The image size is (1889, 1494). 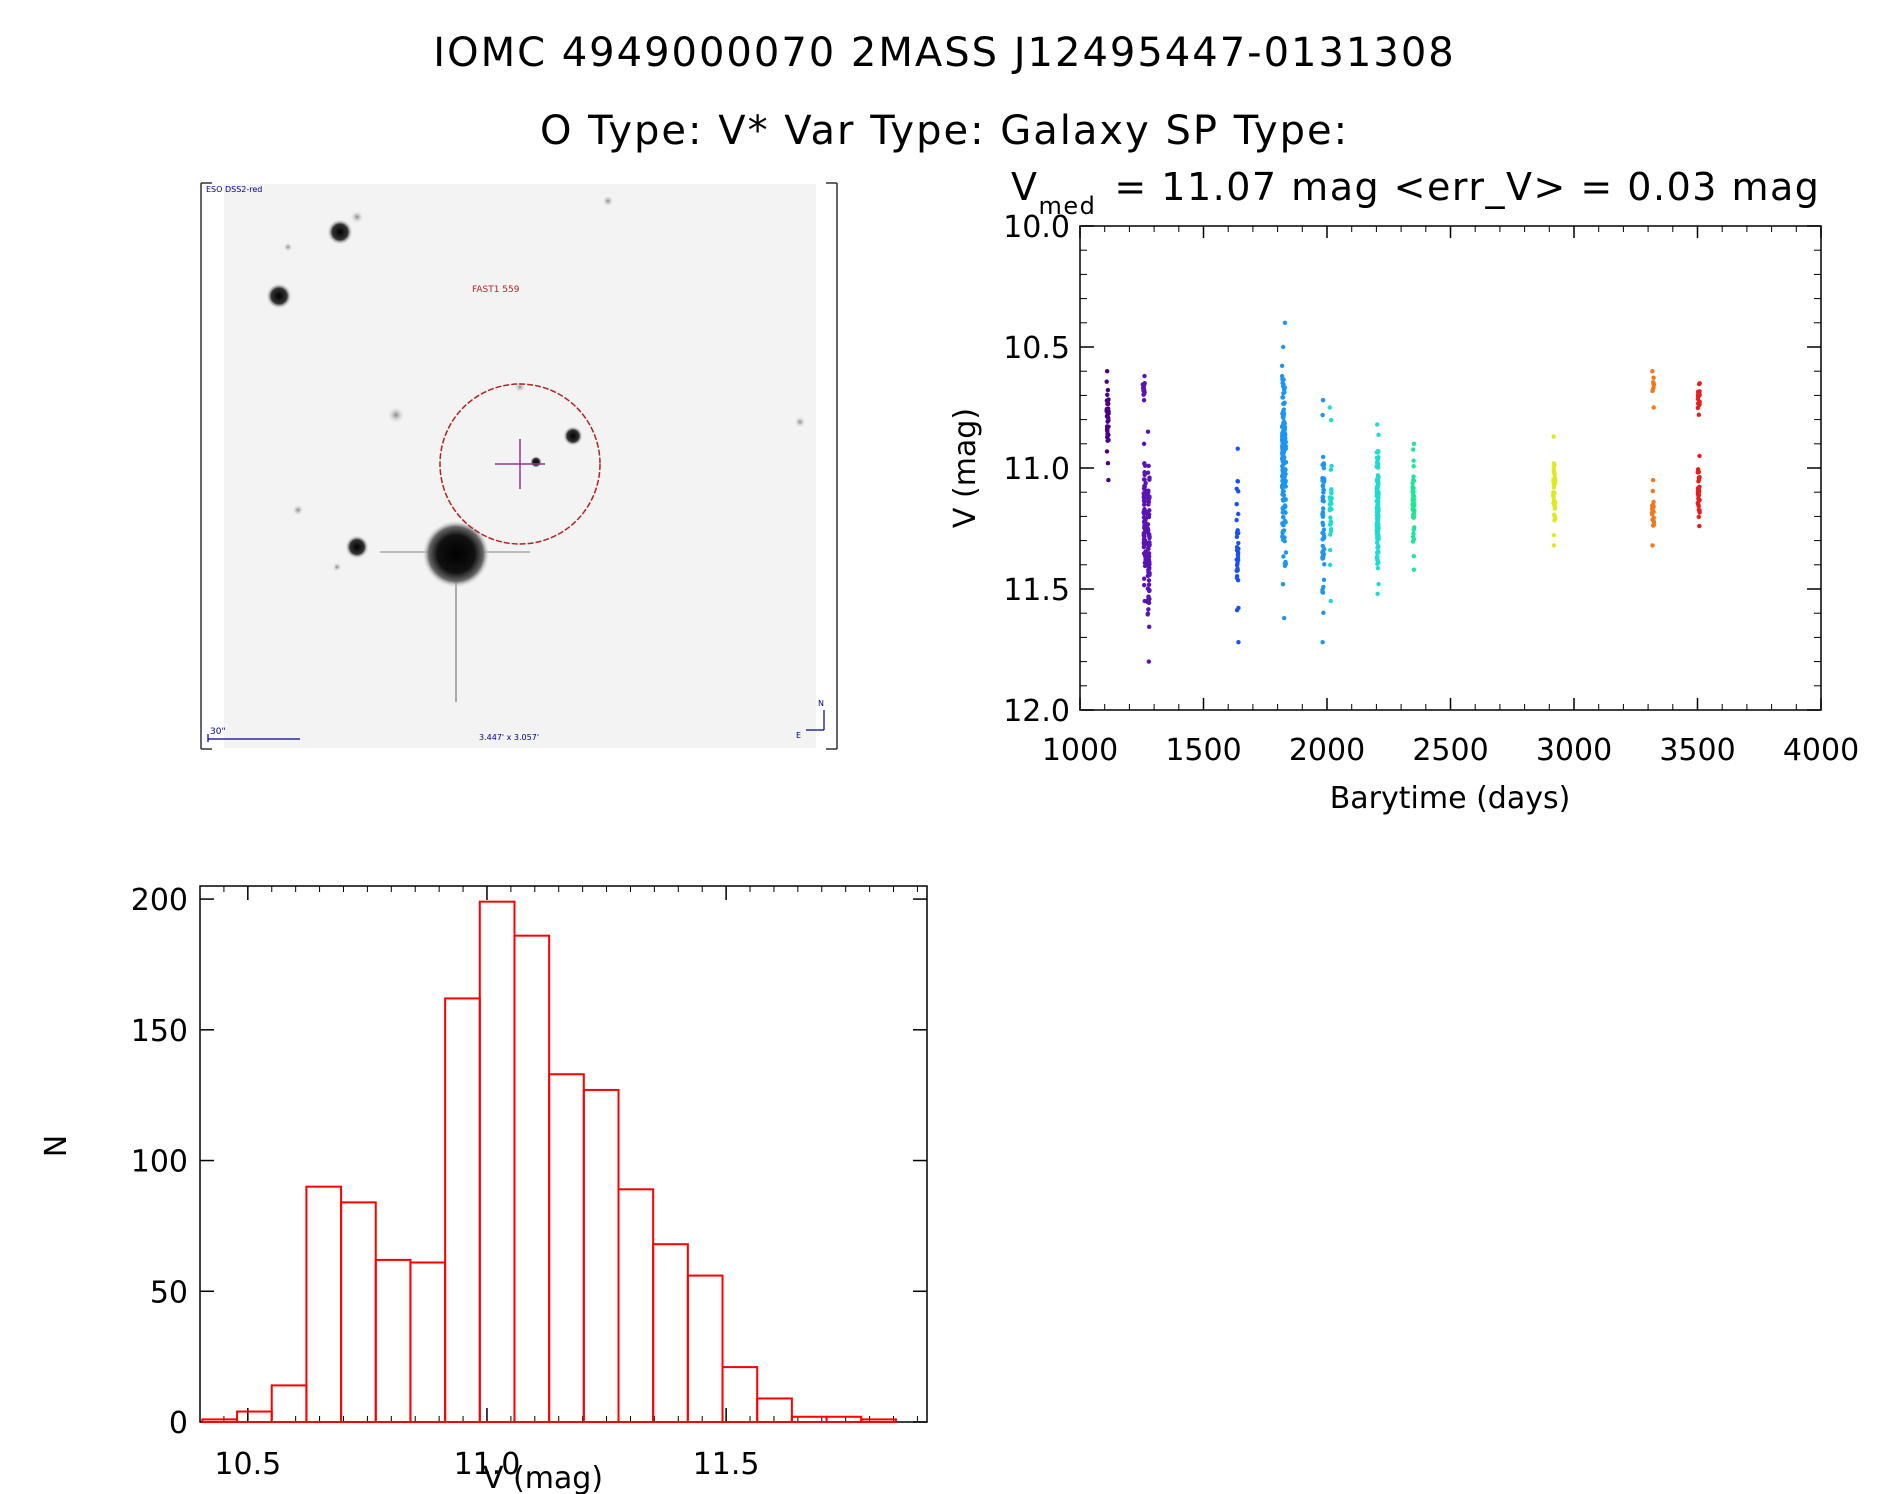 What do you see at coordinates (965, 468) in the screenshot?
I see `lc-ylabel: V (mag)` at bounding box center [965, 468].